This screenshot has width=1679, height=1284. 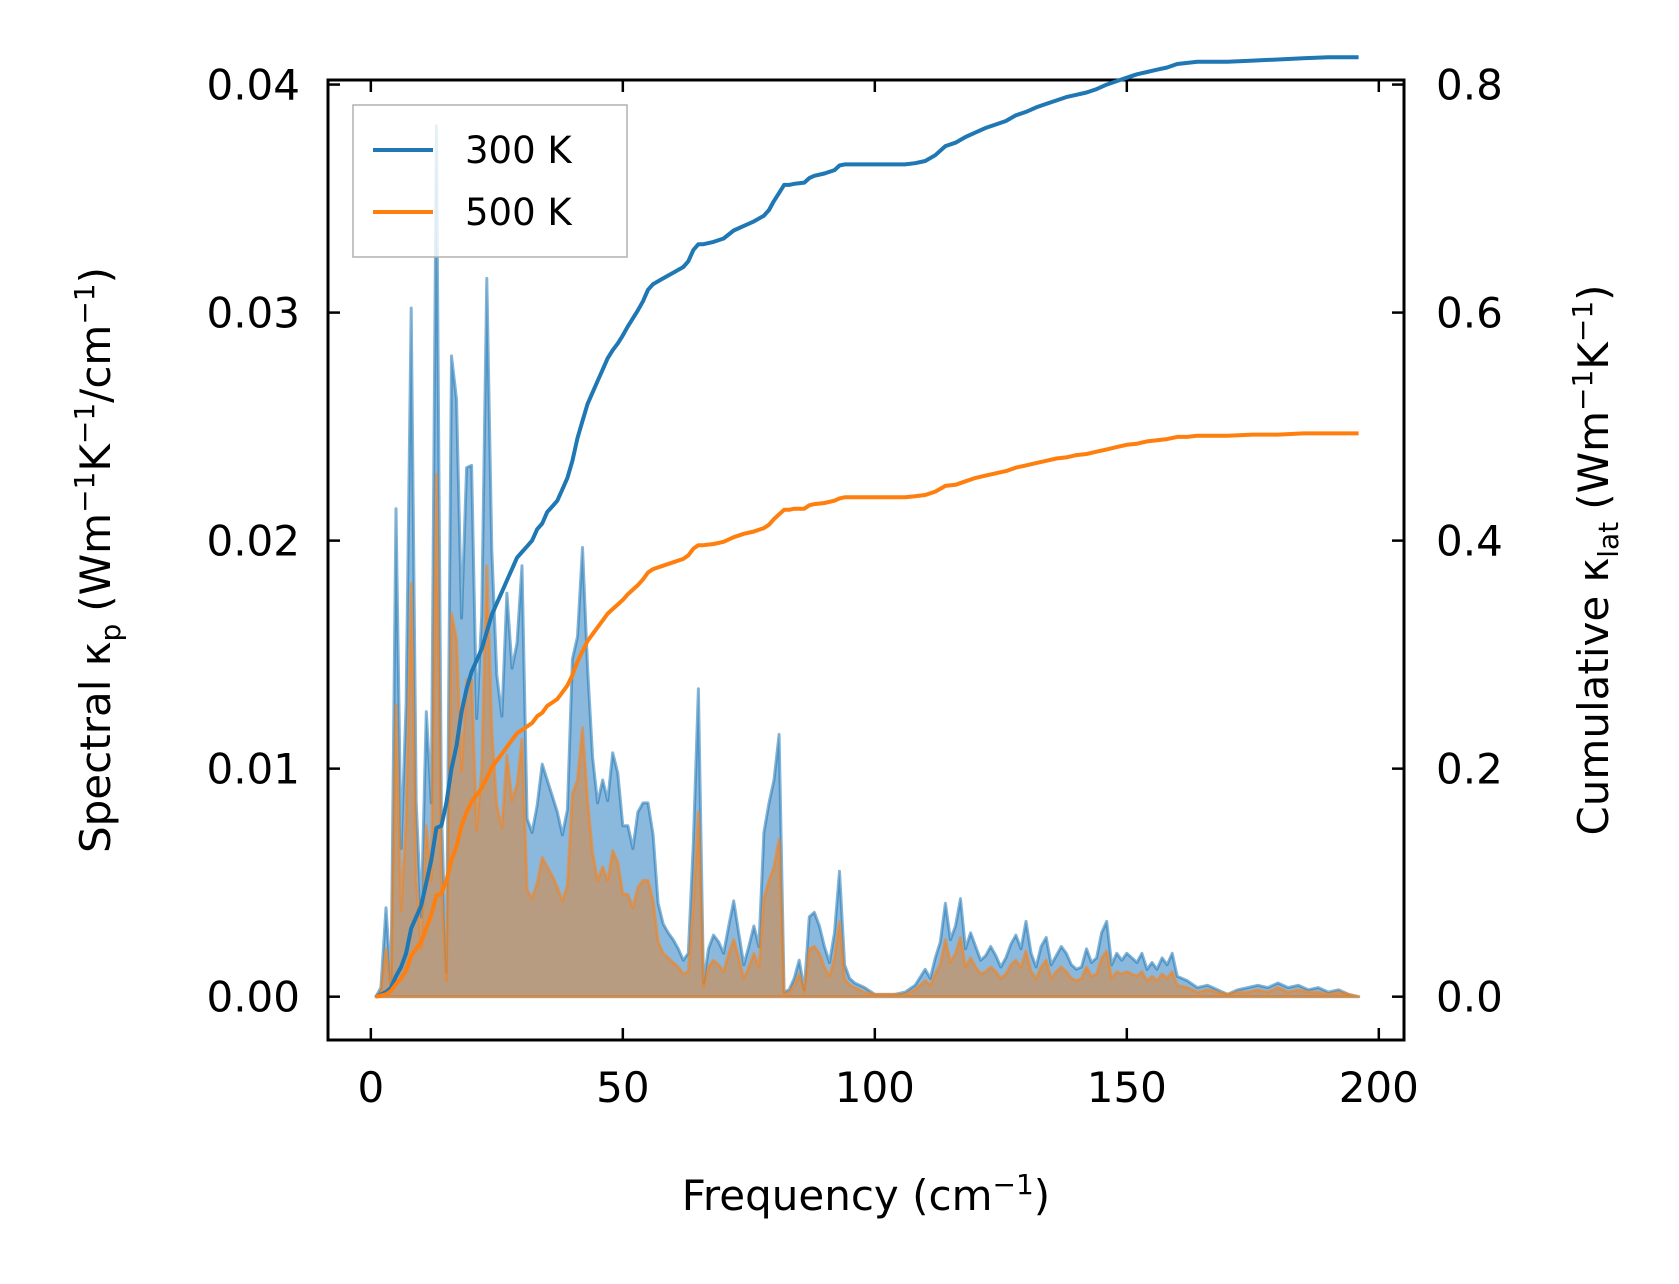 I want to click on x-tick-label: 0, so click(x=370, y=1087).